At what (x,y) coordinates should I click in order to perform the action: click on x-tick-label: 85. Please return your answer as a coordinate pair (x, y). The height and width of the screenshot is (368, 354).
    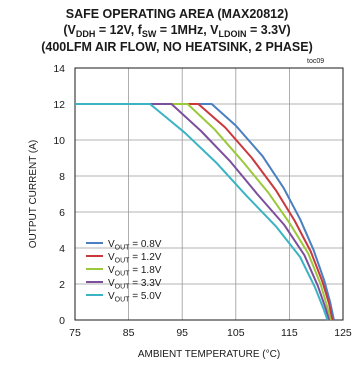
    Looking at the image, I should click on (129, 333).